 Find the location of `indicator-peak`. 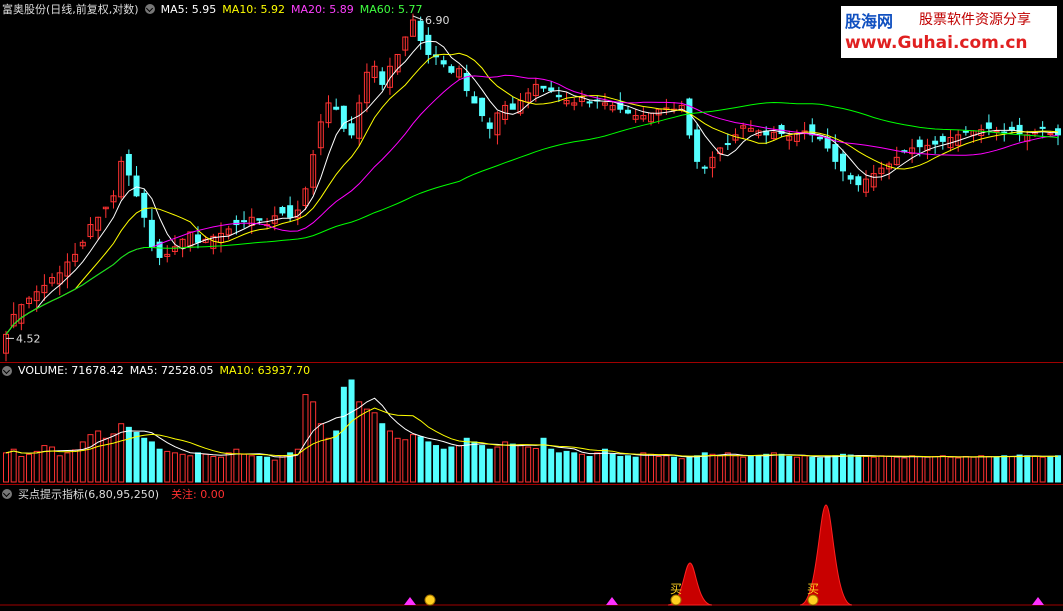

indicator-peak is located at coordinates (826, 555).